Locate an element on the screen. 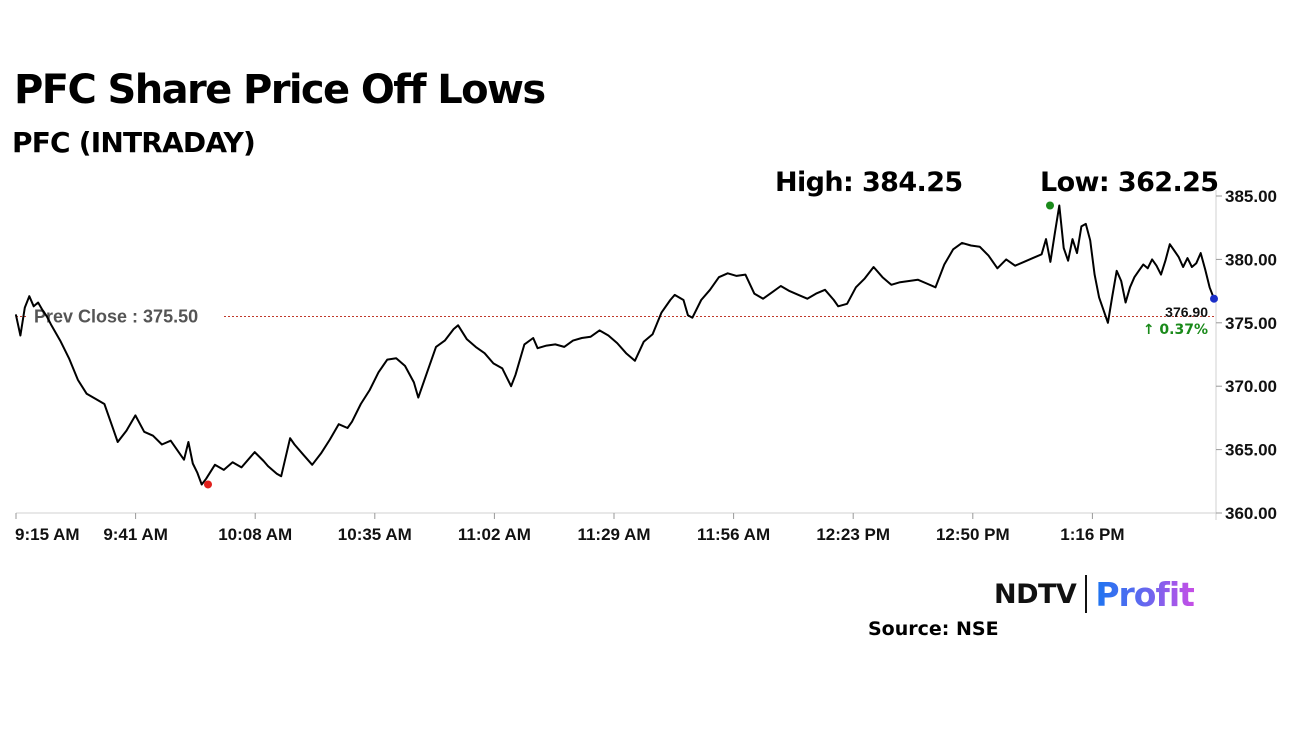 This screenshot has width=1296, height=729. ndtv-profit-logo: NDTV Profit is located at coordinates (1094, 594).